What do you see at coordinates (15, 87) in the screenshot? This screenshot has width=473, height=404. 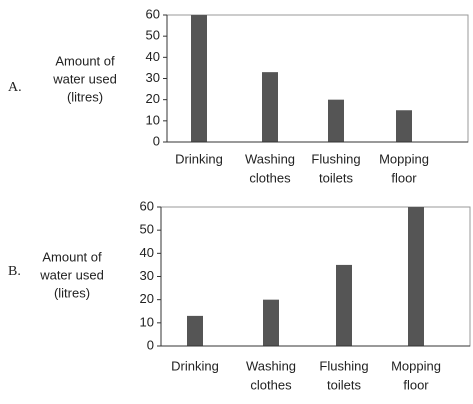 I see `chart-label: A.` at bounding box center [15, 87].